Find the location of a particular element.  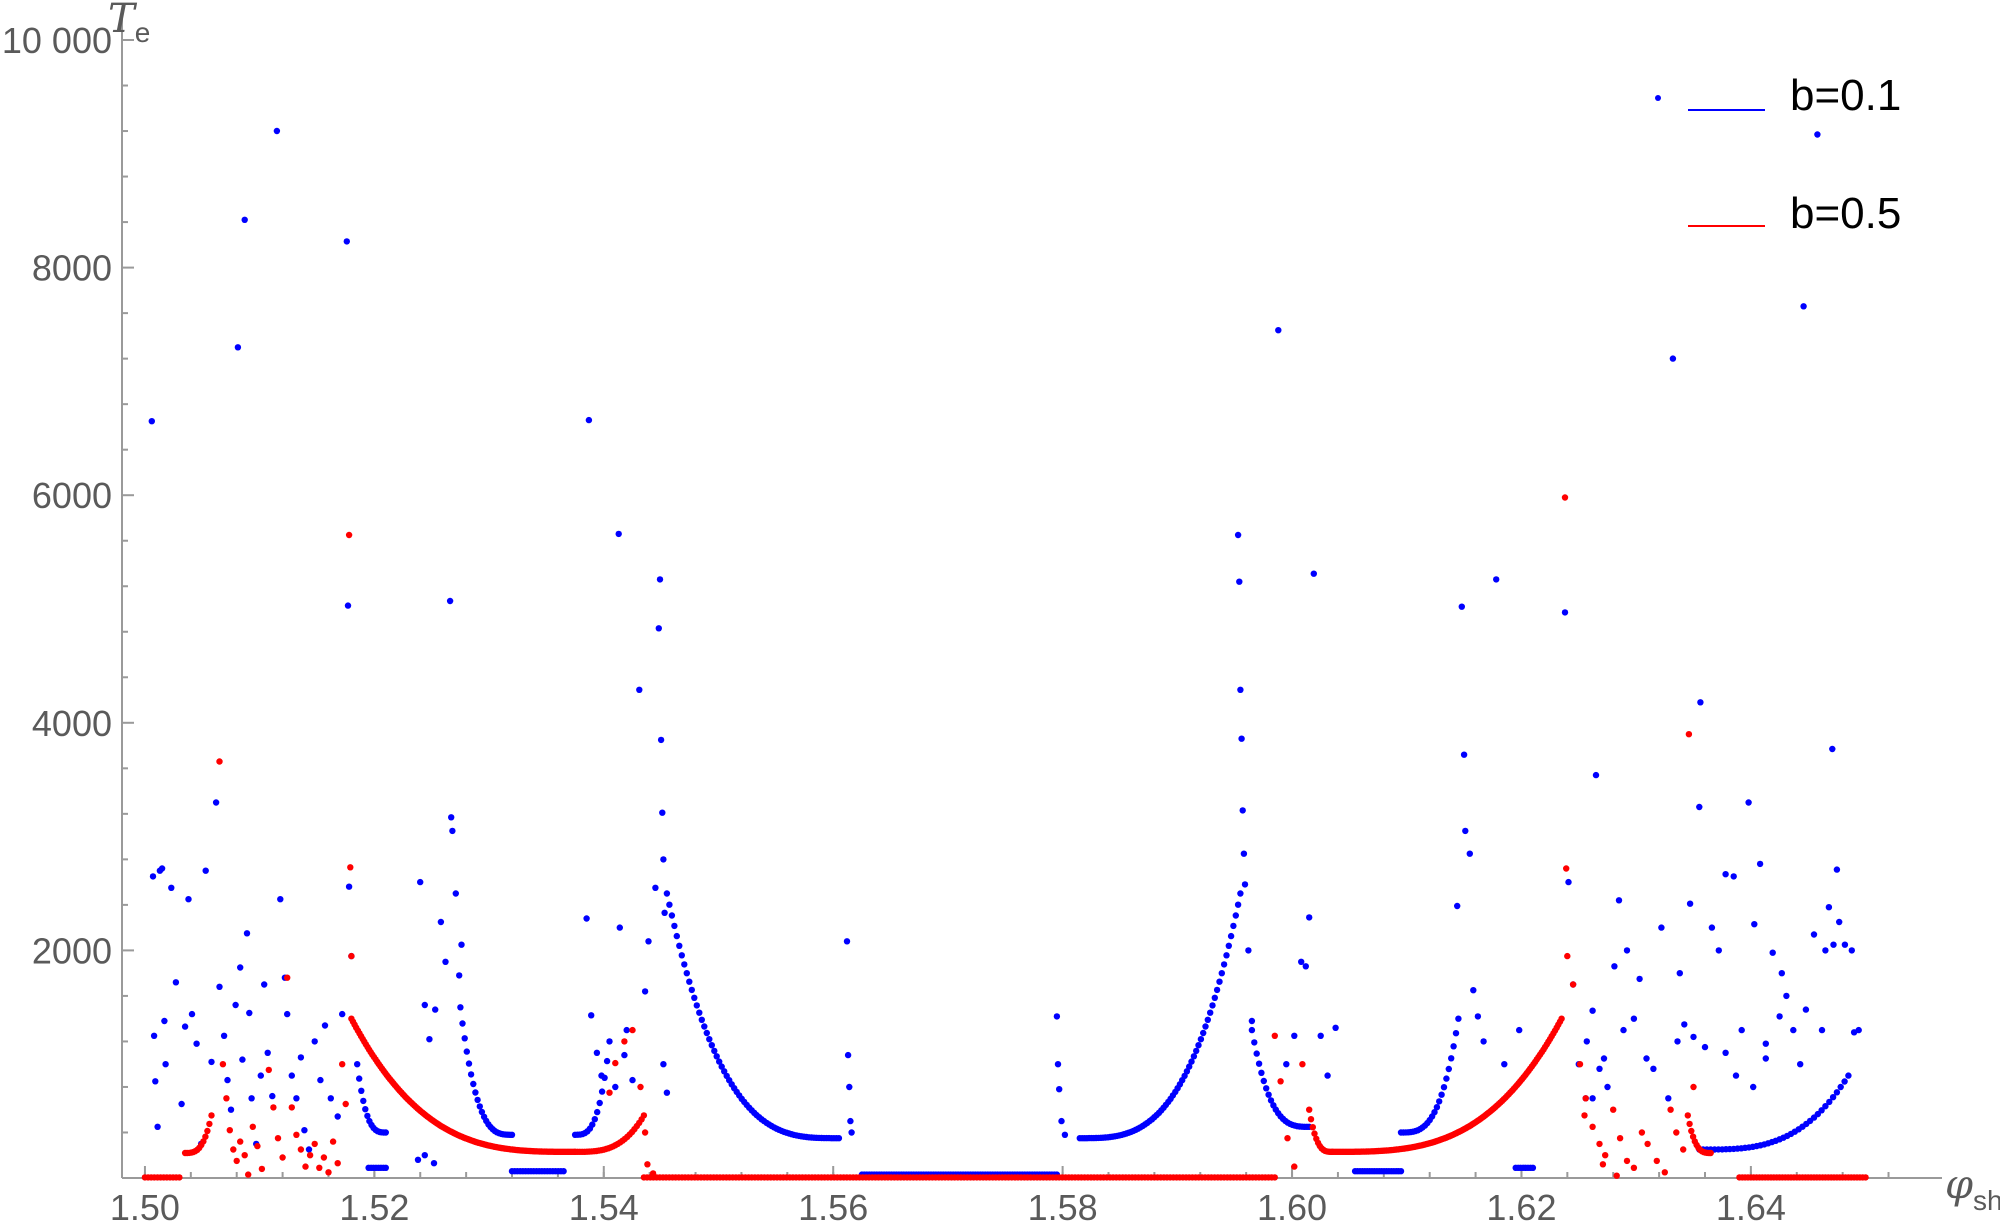

legend-entry-1: b=0.5 is located at coordinates (1794, 213).